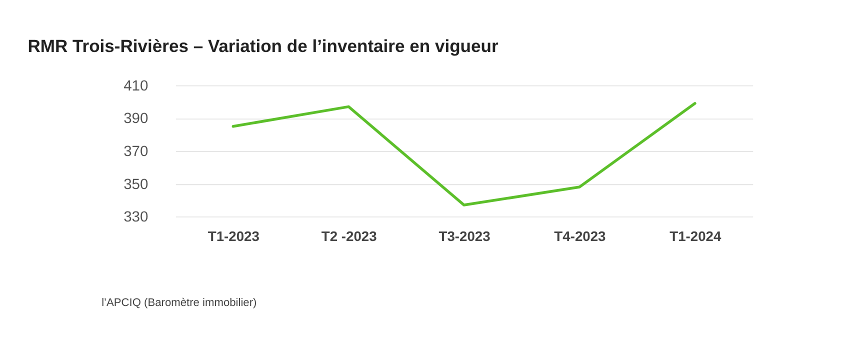  Describe the element at coordinates (136, 184) in the screenshot. I see `y-tick-label: 350` at that location.